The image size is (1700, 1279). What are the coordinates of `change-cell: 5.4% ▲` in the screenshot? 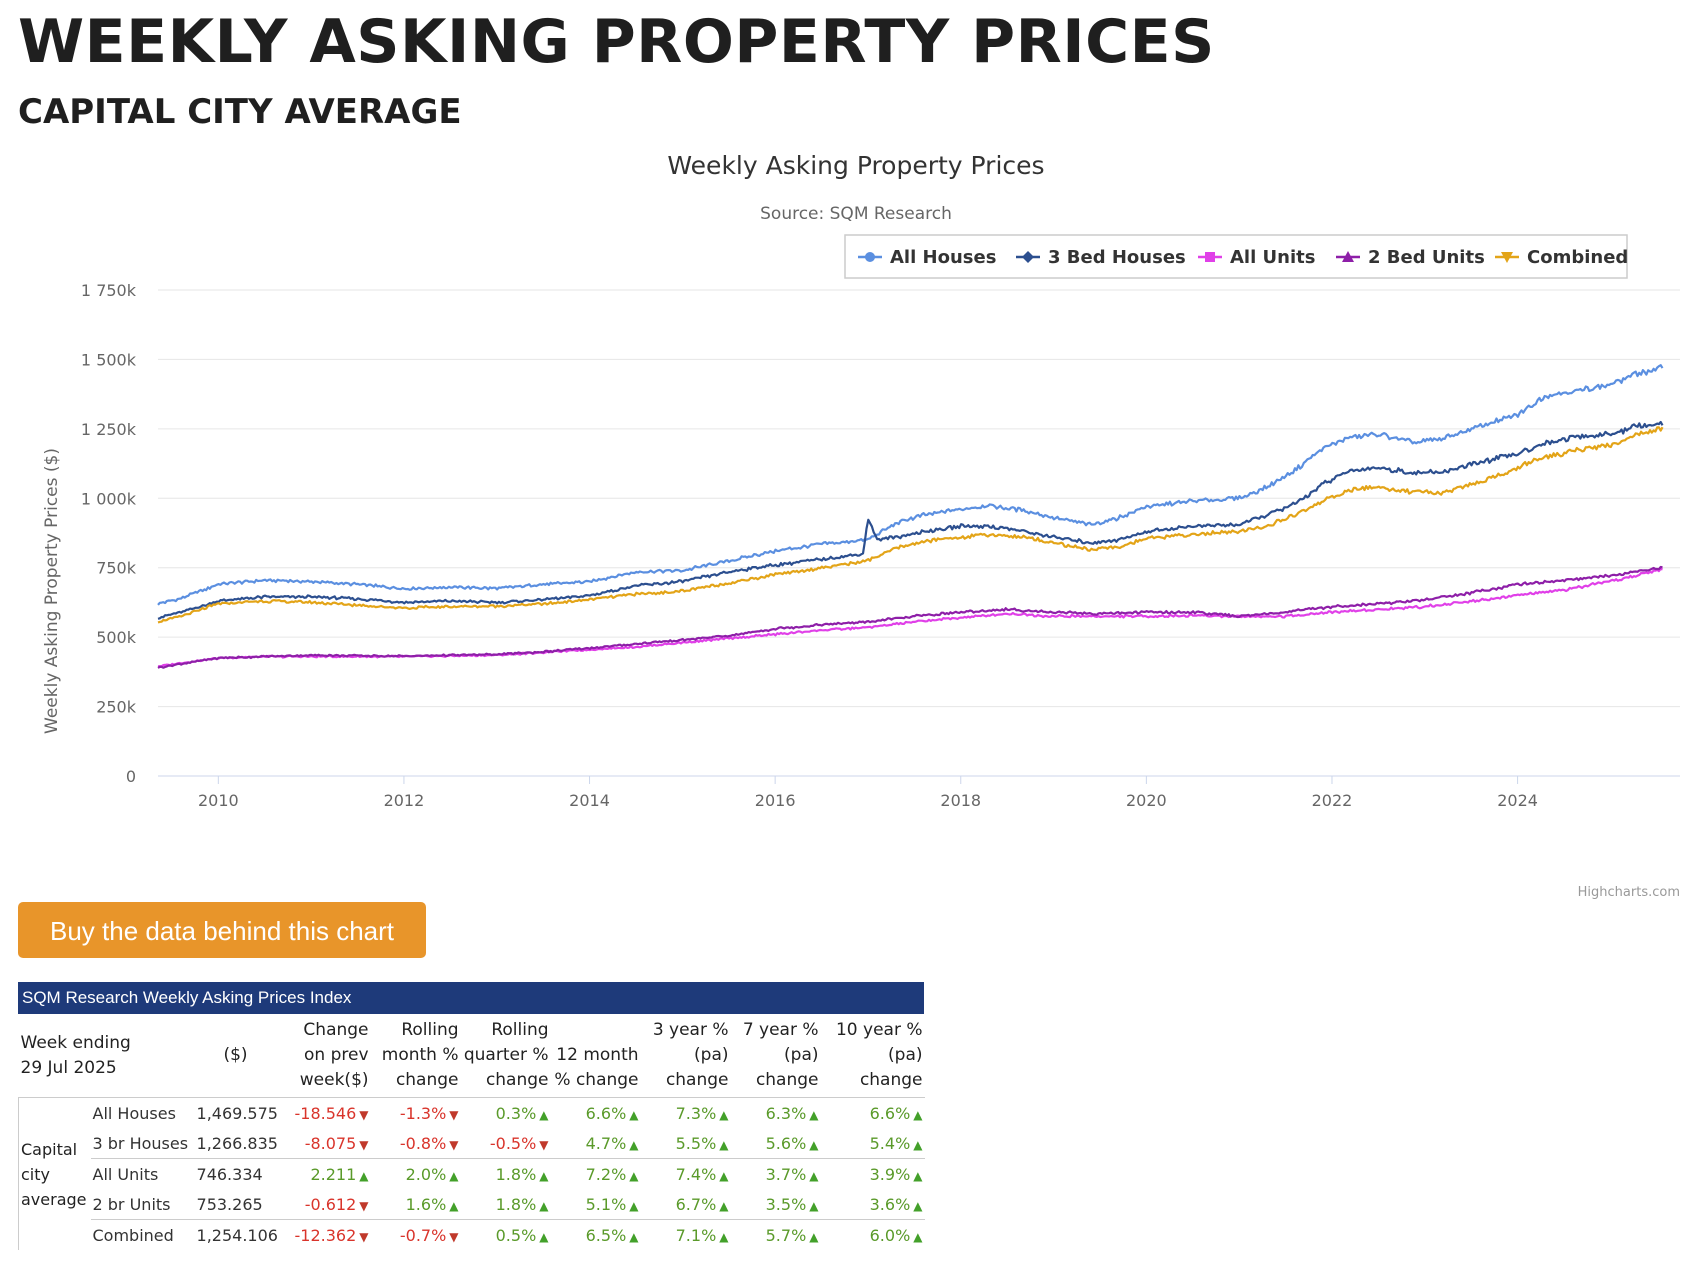 It's located at (873, 1143).